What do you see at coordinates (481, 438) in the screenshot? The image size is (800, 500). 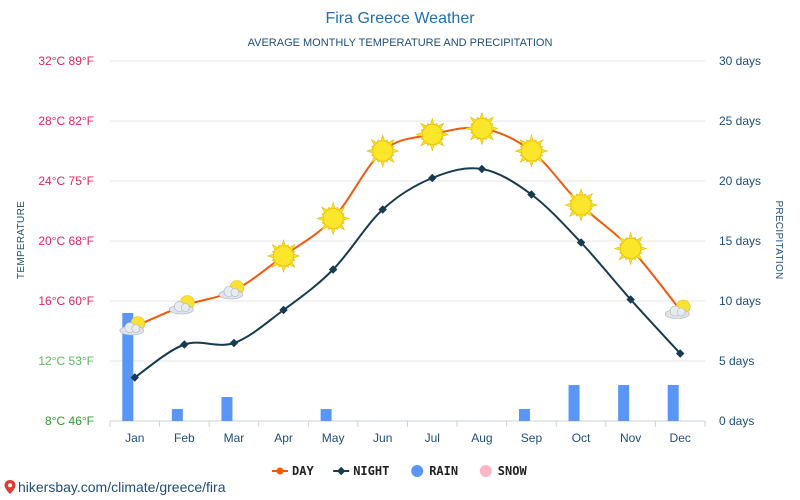 I see `x-tick-label: Aug` at bounding box center [481, 438].